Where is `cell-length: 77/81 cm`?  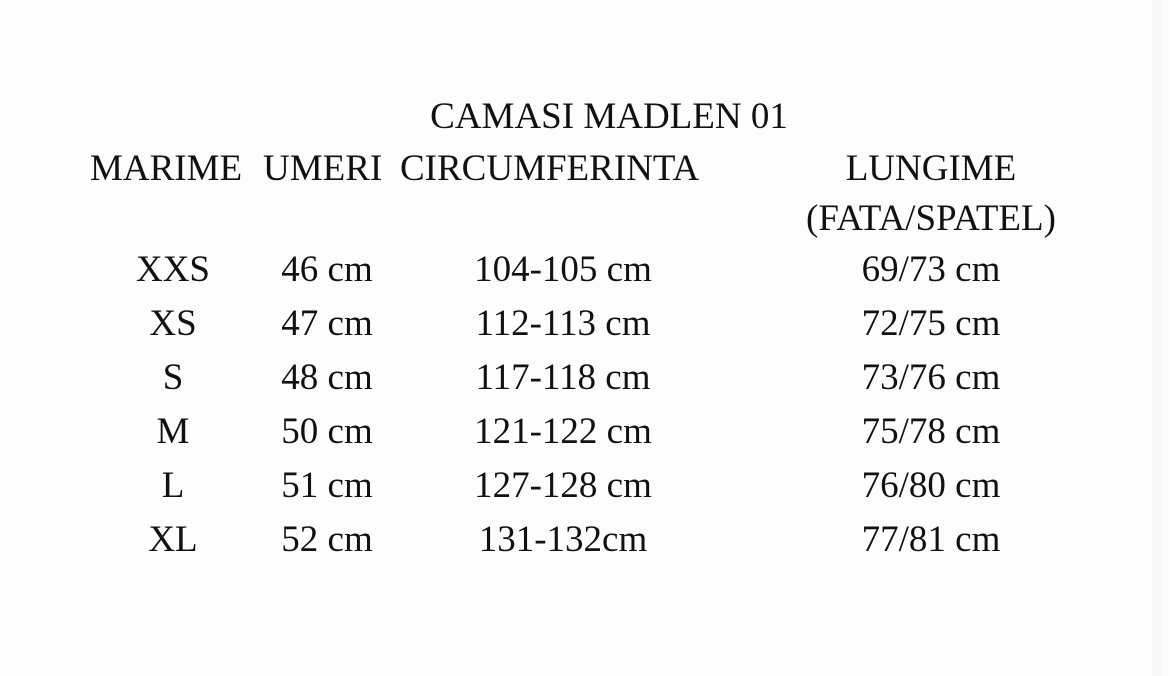 cell-length: 77/81 cm is located at coordinates (931, 539).